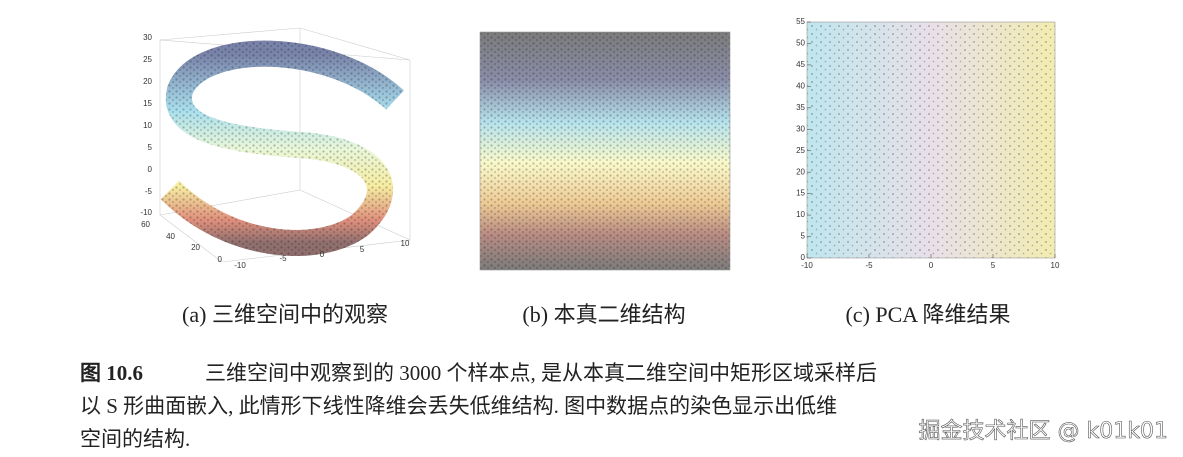 The height and width of the screenshot is (457, 1183). Describe the element at coordinates (605, 151) in the screenshot. I see `panel-b` at that location.